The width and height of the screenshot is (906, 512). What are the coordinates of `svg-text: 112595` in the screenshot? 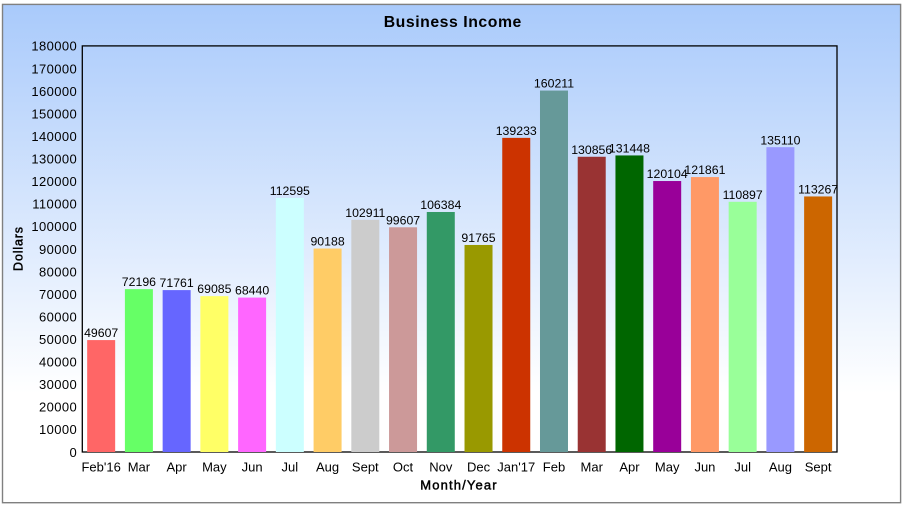 It's located at (290, 191).